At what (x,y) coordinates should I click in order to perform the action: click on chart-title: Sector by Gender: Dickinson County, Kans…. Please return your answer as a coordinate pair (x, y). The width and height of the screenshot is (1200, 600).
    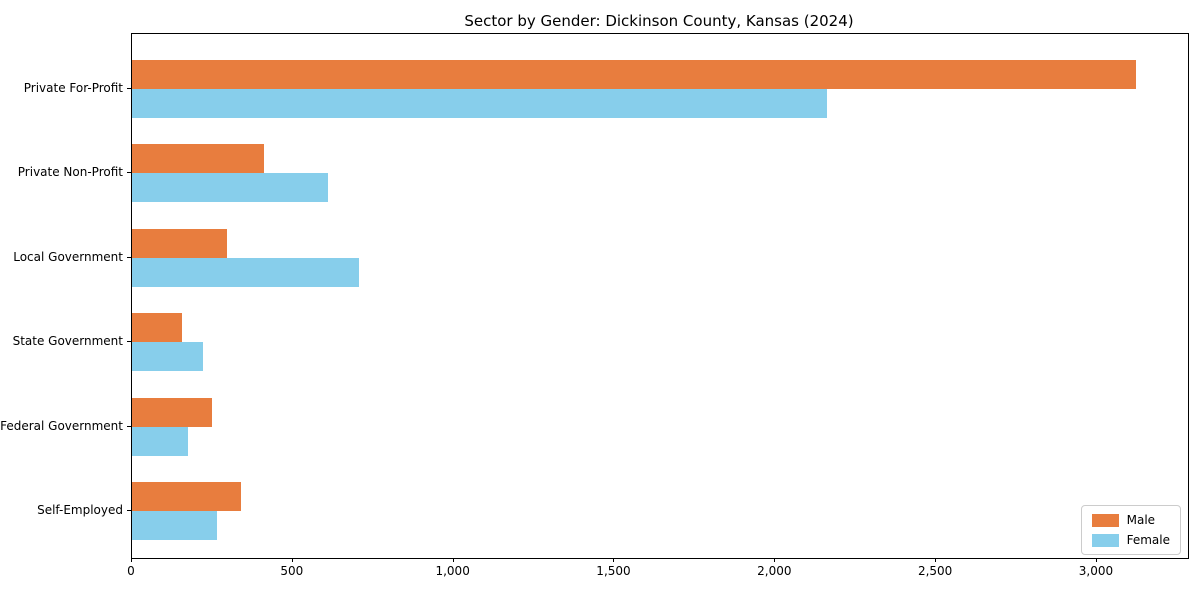
    Looking at the image, I should click on (659, 21).